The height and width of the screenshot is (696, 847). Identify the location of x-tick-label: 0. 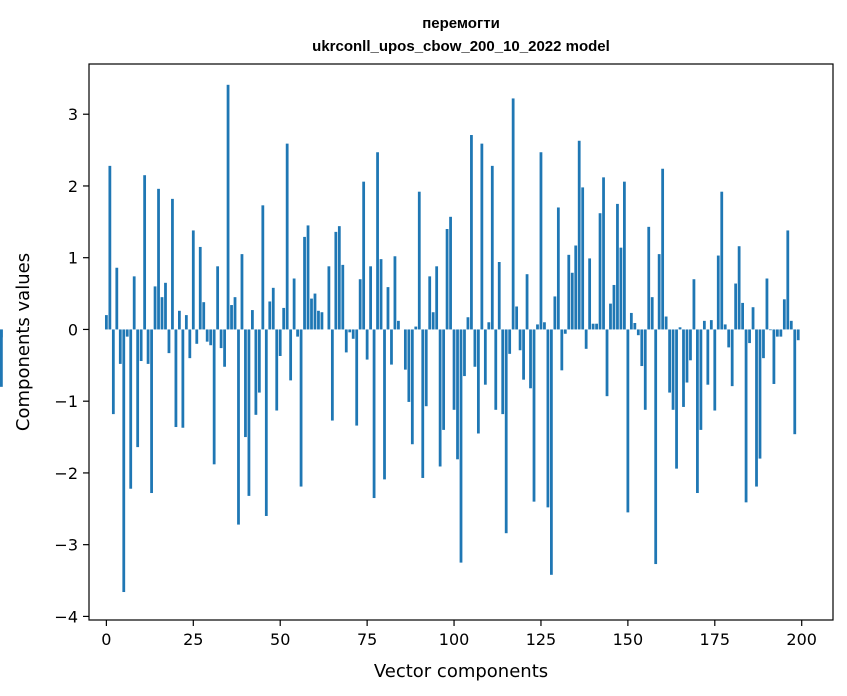
(106, 639).